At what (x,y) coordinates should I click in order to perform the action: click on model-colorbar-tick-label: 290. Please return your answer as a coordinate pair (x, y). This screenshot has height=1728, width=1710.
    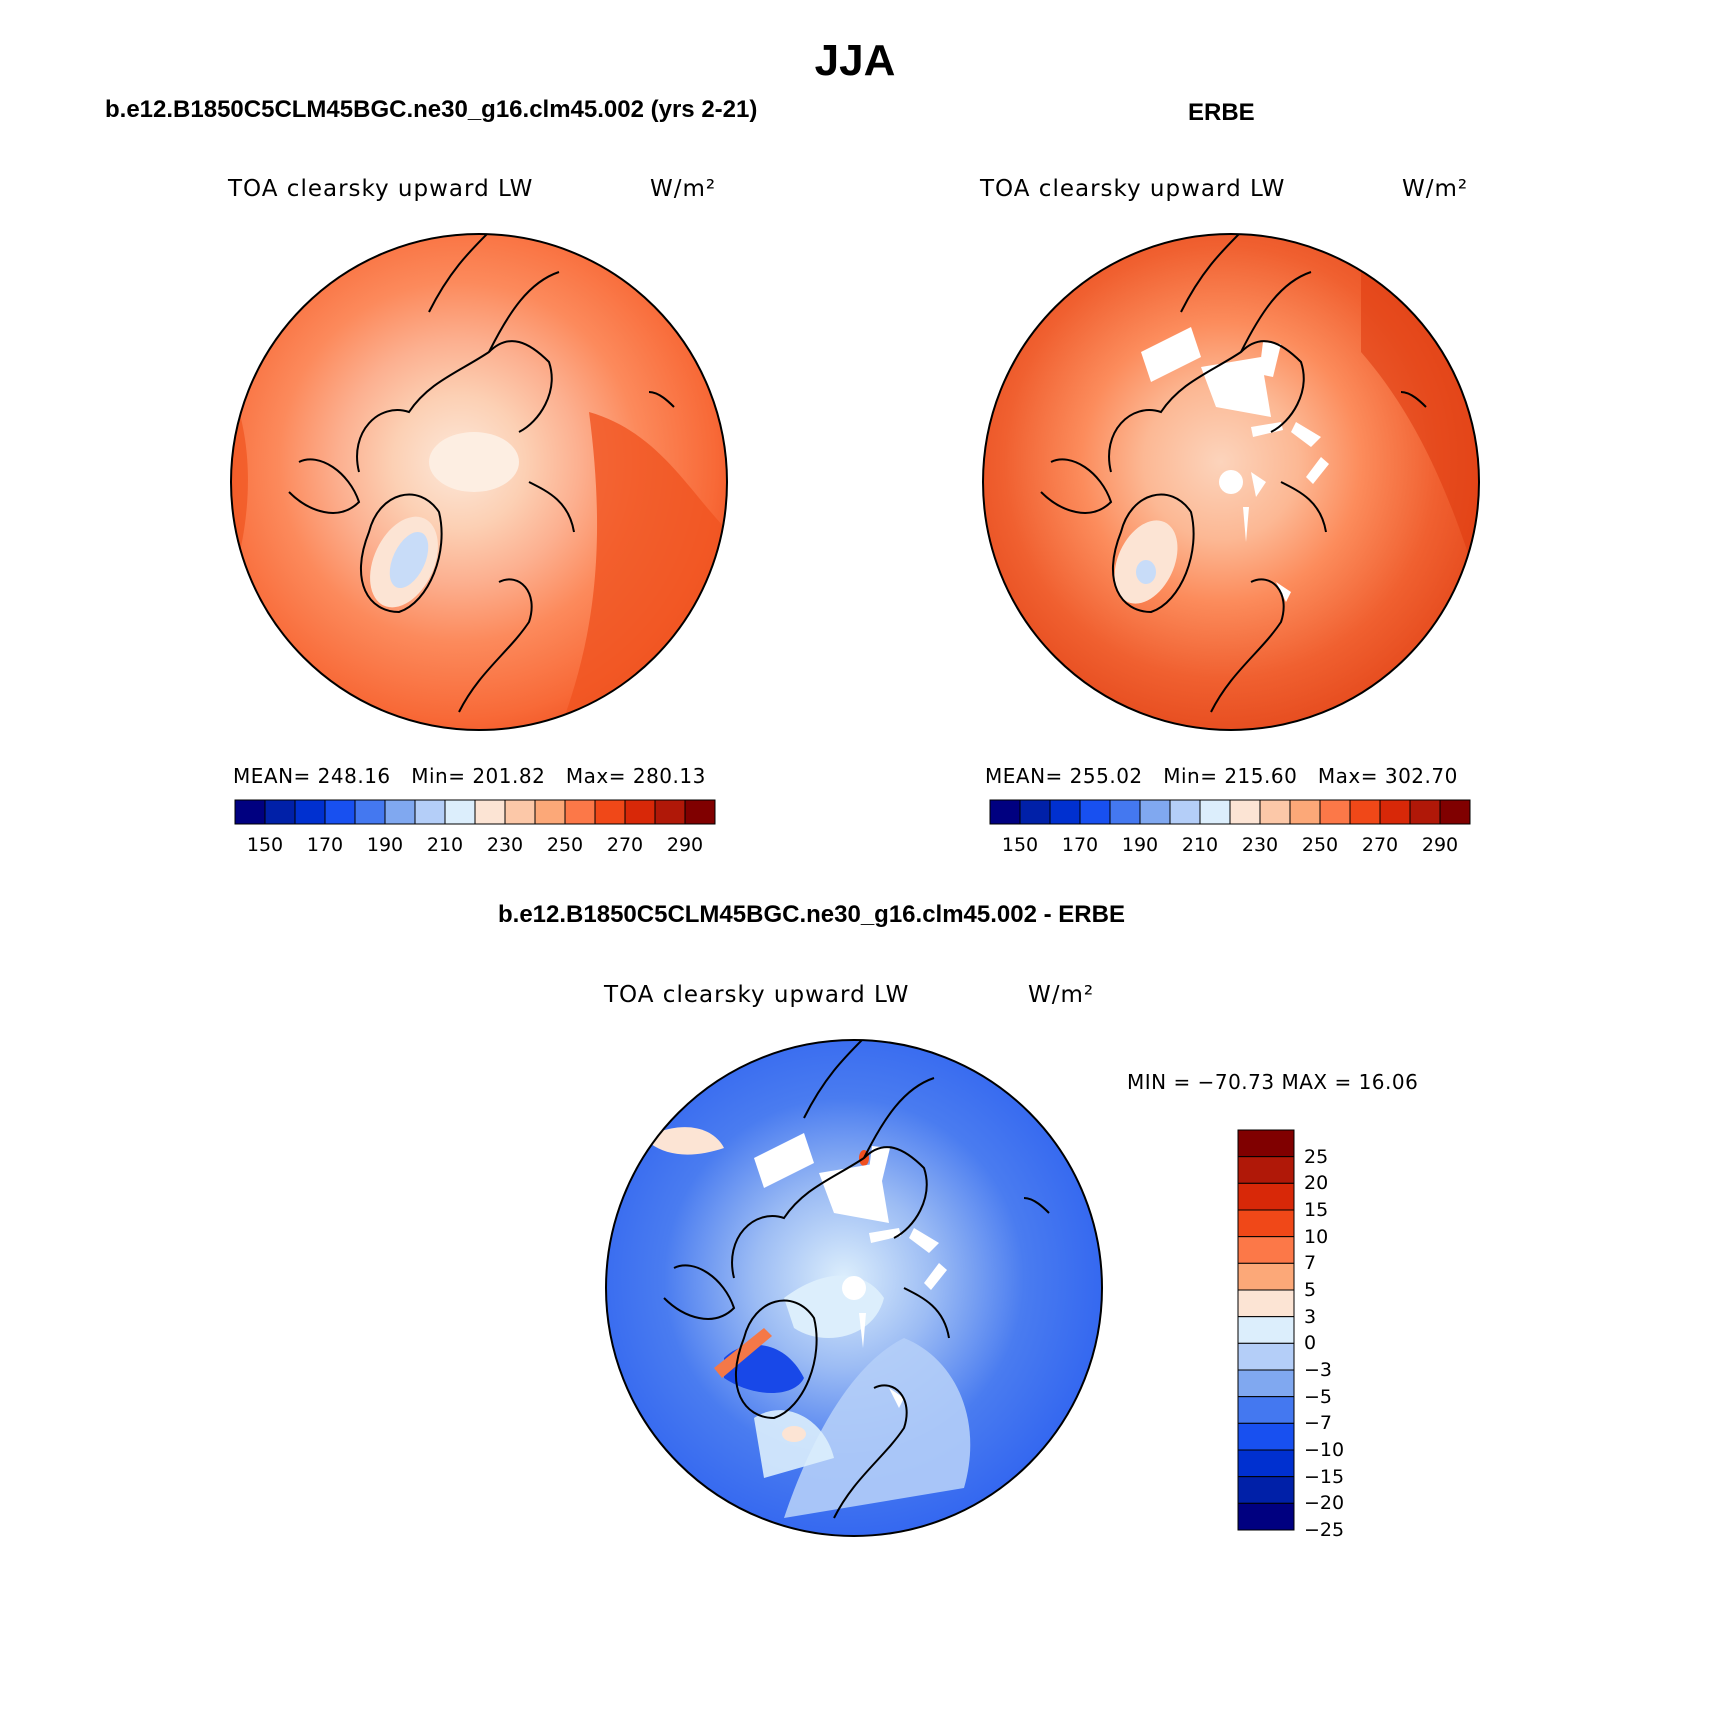
    Looking at the image, I should click on (685, 845).